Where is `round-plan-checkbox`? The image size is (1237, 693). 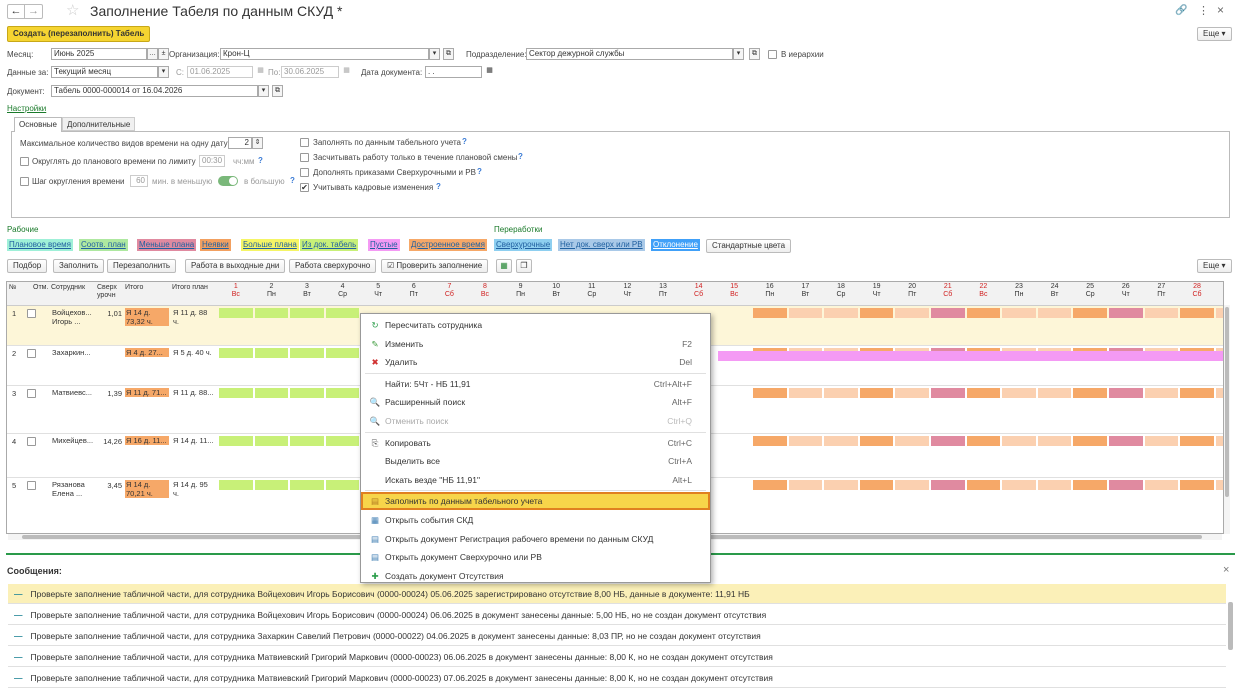 round-plan-checkbox is located at coordinates (24, 161).